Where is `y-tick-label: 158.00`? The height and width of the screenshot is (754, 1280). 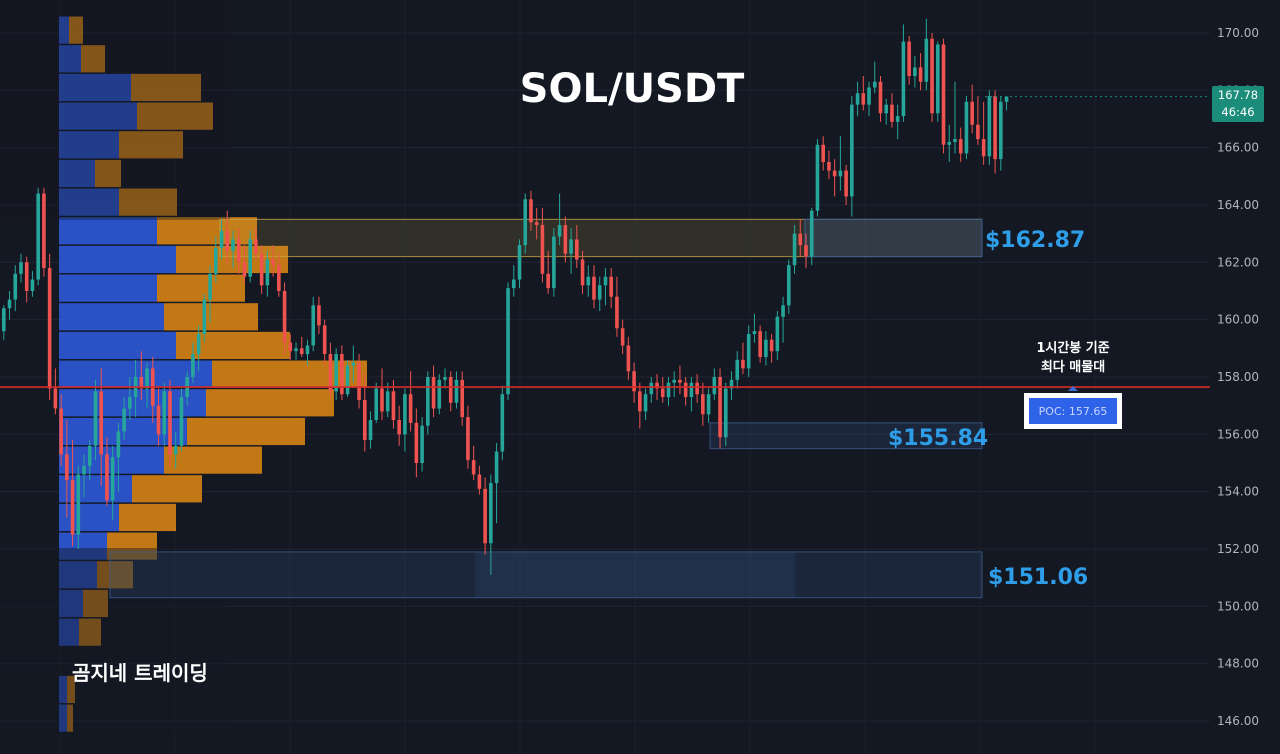
y-tick-label: 158.00 is located at coordinates (1238, 377).